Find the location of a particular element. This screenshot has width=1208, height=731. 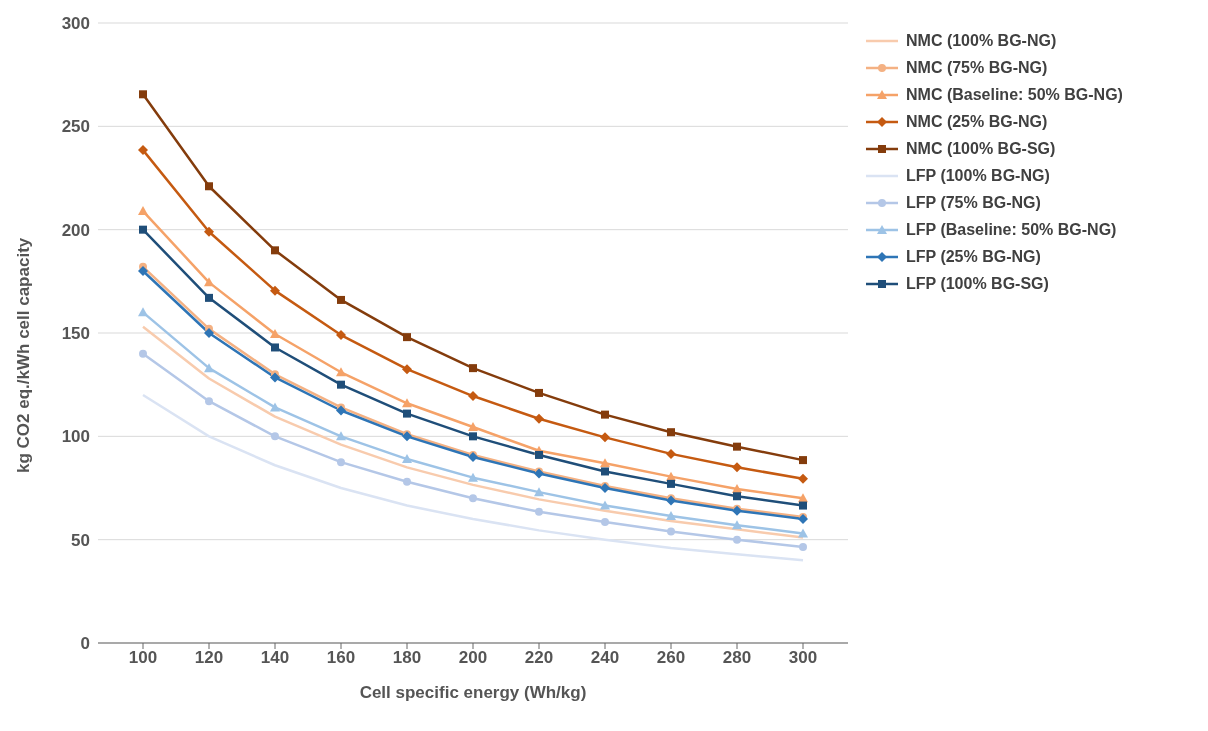

x-tick-label: 280 is located at coordinates (737, 658).